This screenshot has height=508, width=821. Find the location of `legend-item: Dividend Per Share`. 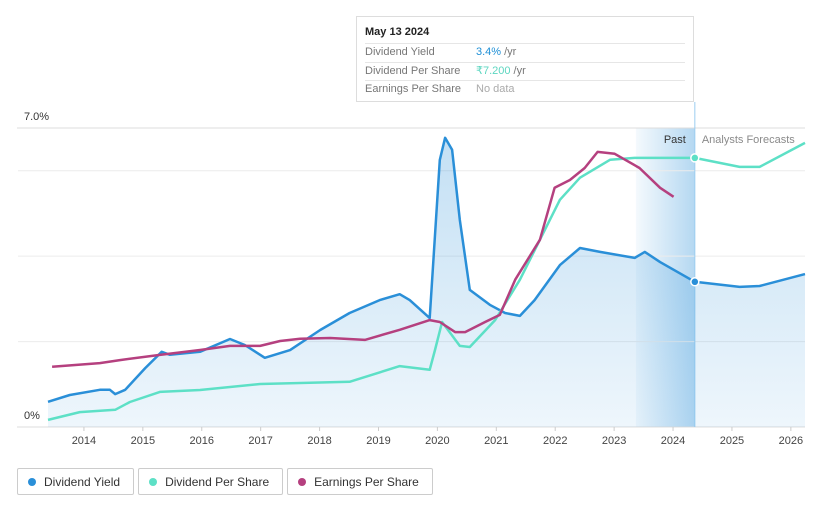

legend-item: Dividend Per Share is located at coordinates (211, 481).